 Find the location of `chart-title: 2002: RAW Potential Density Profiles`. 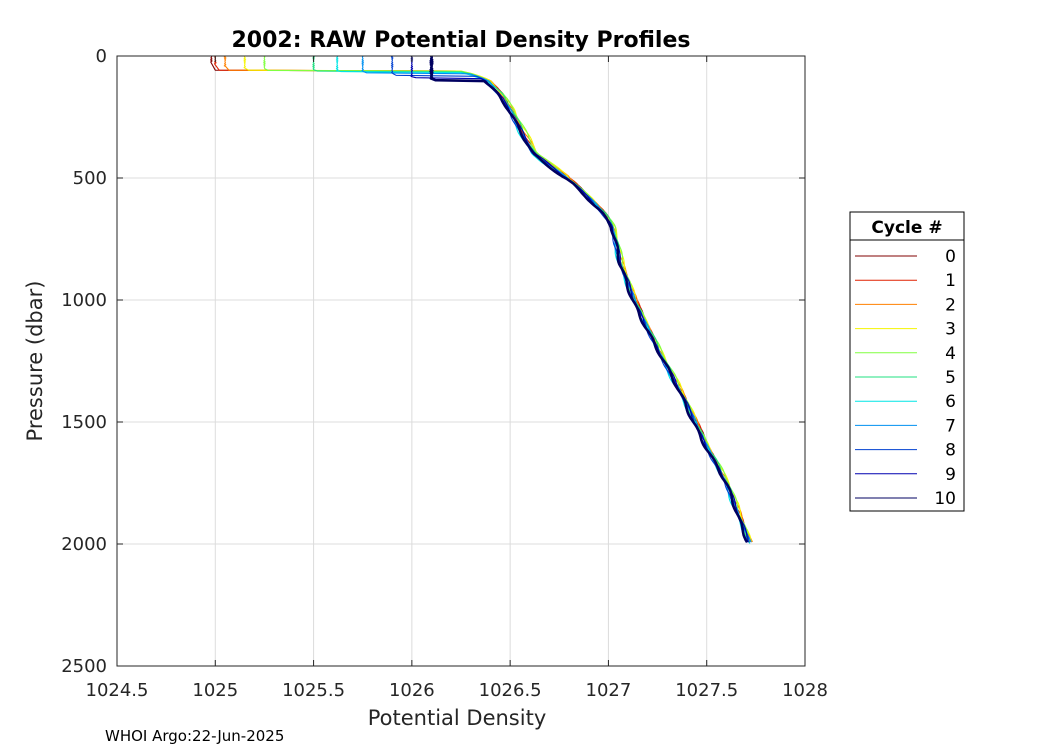

chart-title: 2002: RAW Potential Density Profiles is located at coordinates (461, 40).